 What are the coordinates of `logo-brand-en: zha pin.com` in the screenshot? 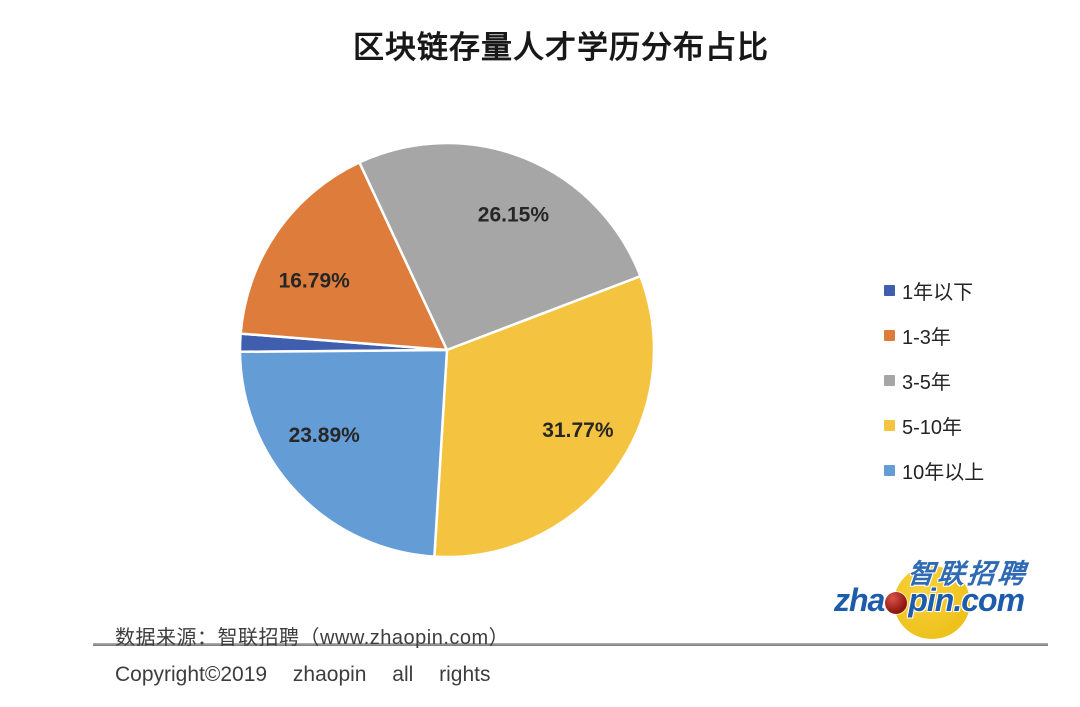 It's located at (929, 600).